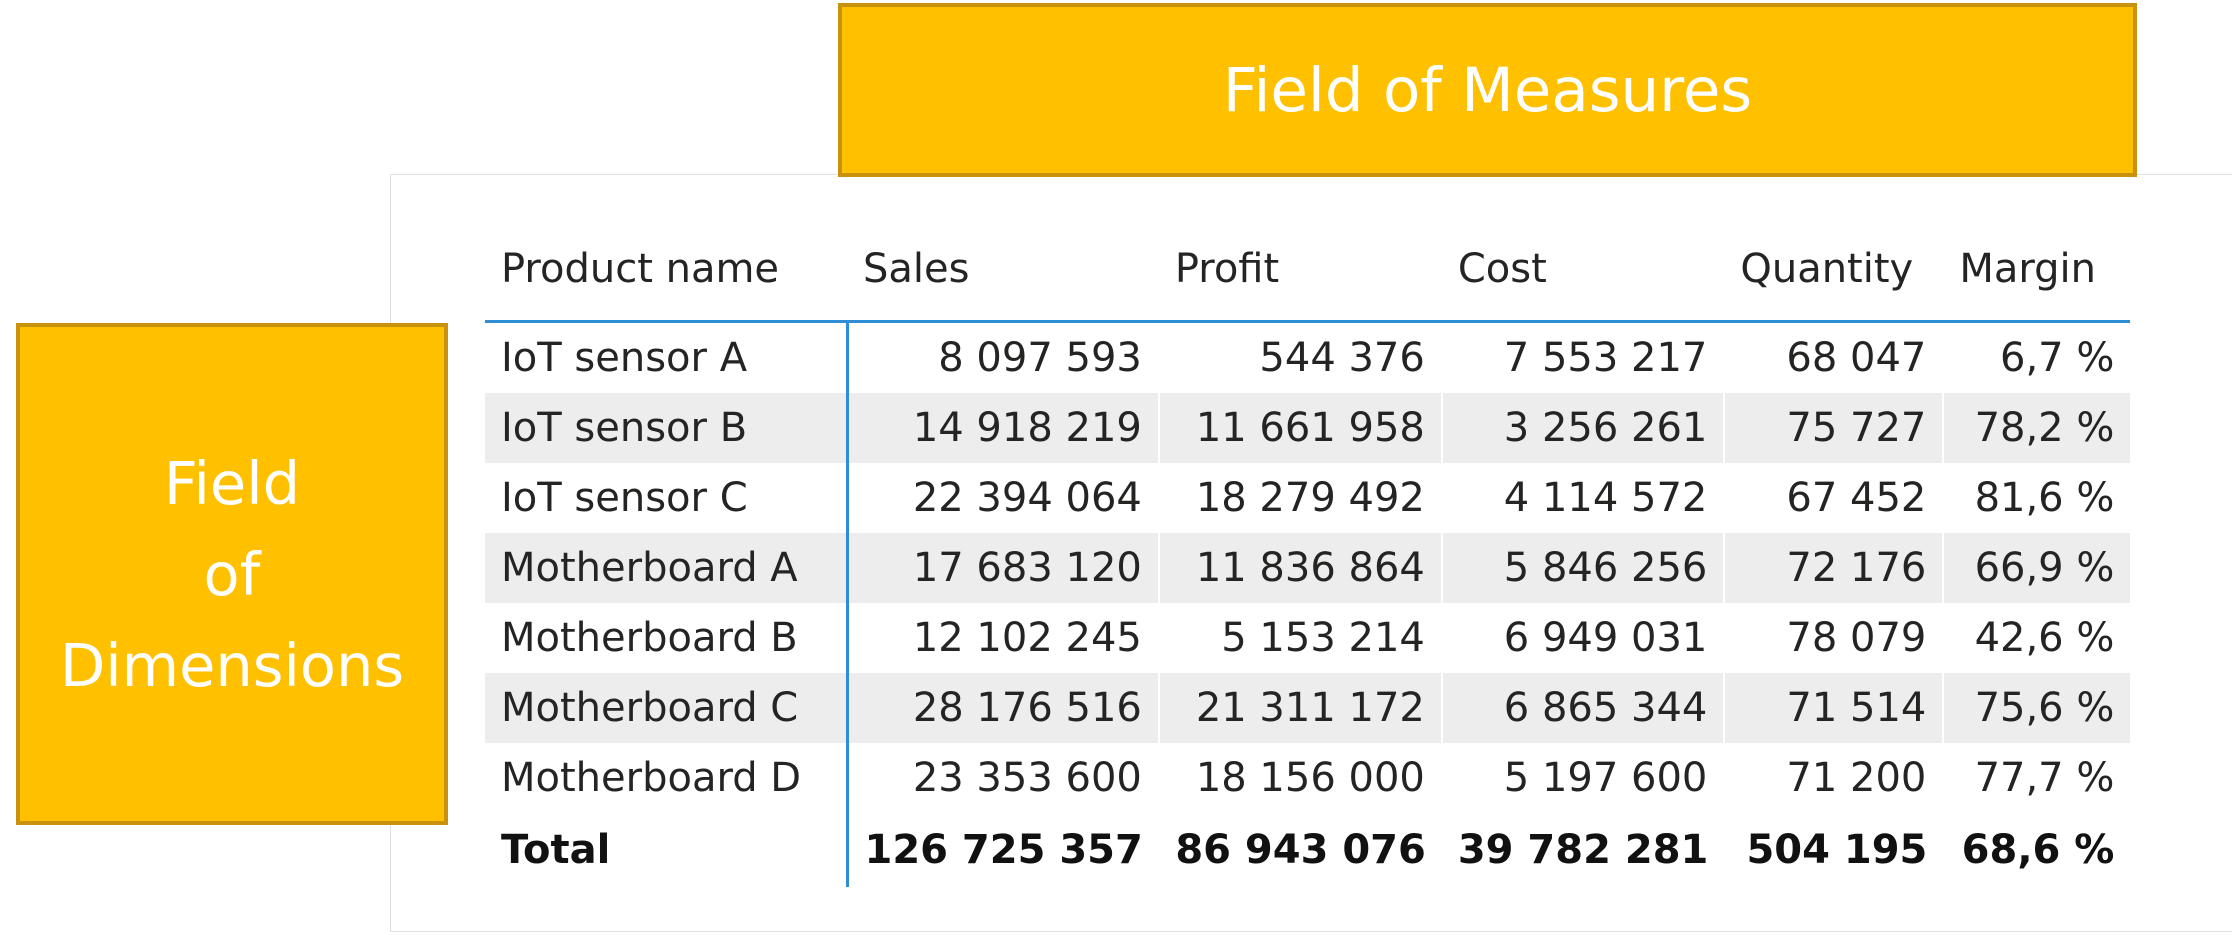  I want to click on field-of-measures-callout: Field of Measures, so click(1487, 90).